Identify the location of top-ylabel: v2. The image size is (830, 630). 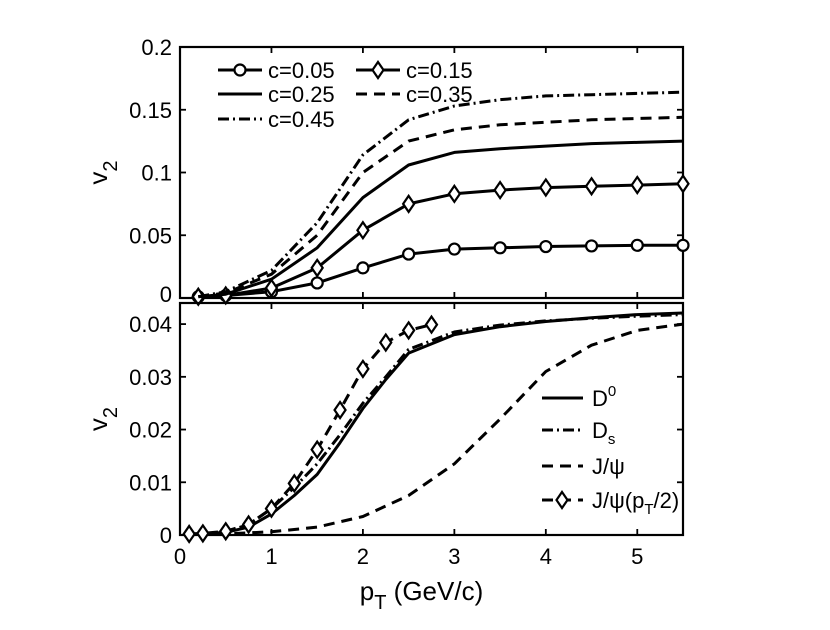
(102, 172).